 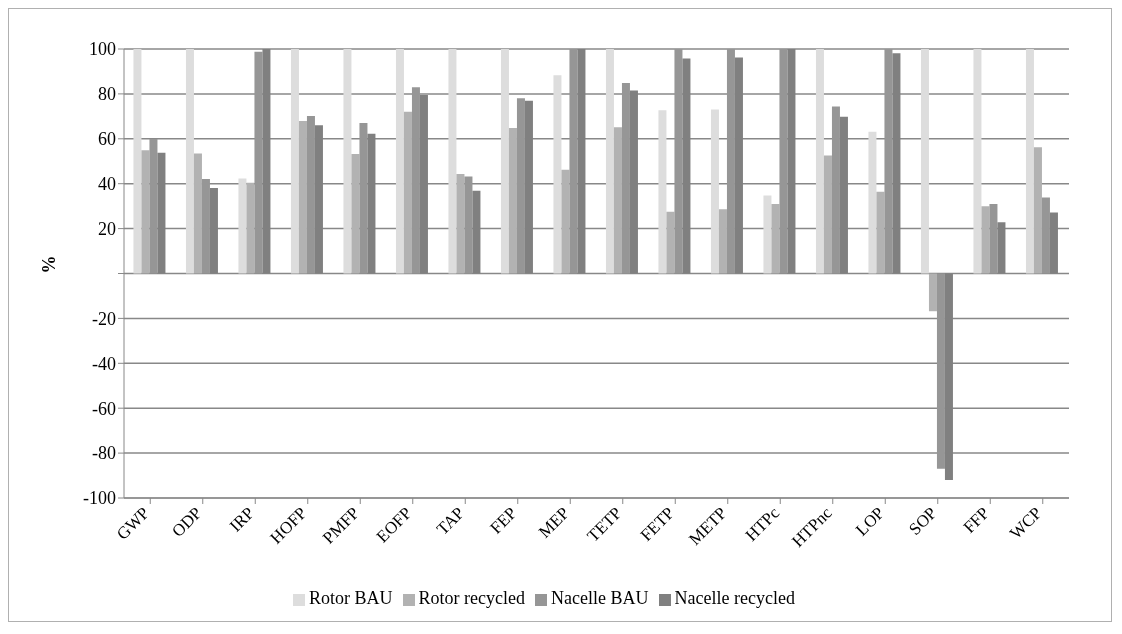 I want to click on x-tick-label: ODP, so click(x=187, y=522).